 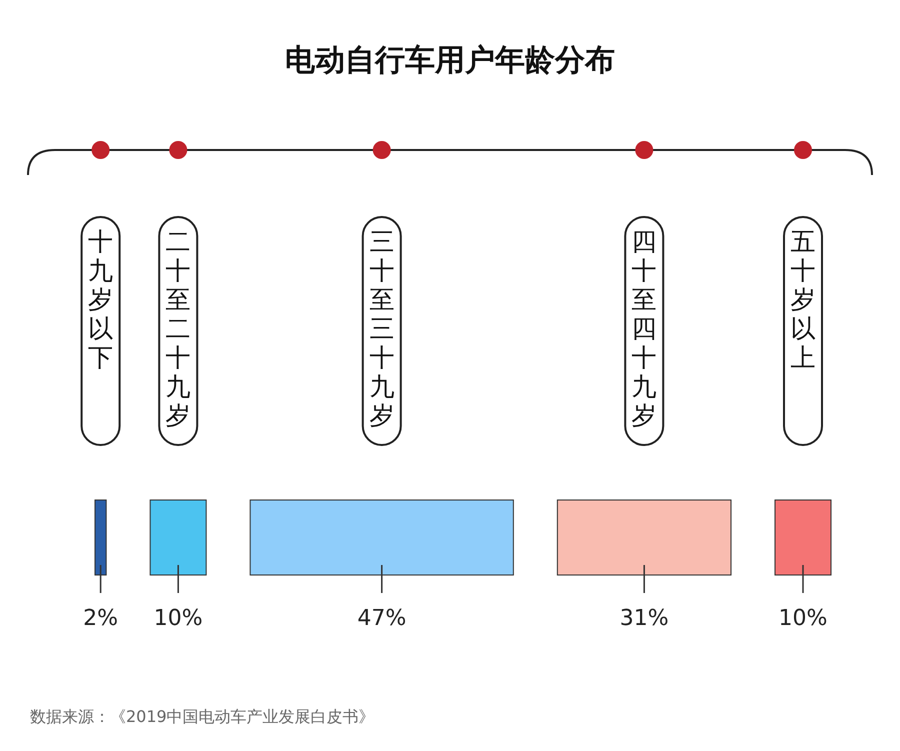 What do you see at coordinates (202, 716) in the screenshot?
I see `source-note: 数据来源：《2019中国电动车产业发展白皮书》` at bounding box center [202, 716].